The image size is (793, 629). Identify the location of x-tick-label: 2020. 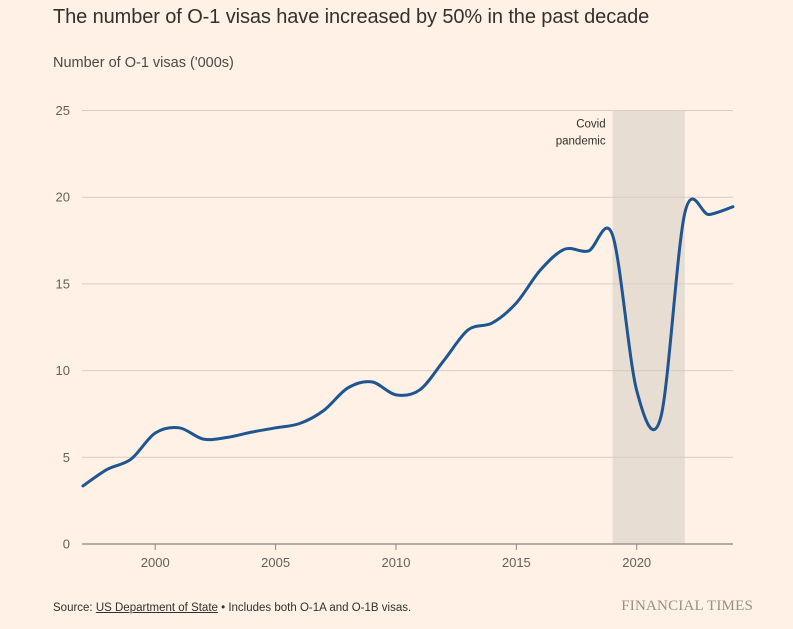
(636, 562).